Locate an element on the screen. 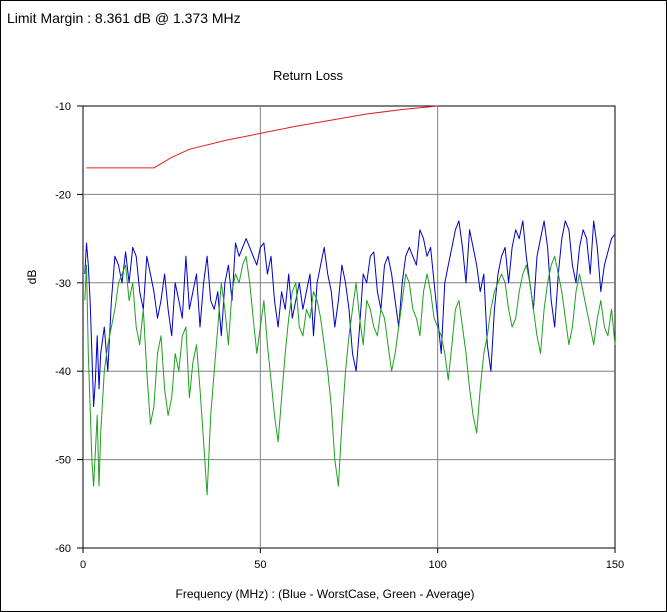  limit-margin-label: Limit Margin : 8.361 dB @ 1.373 MHz is located at coordinates (124, 18).